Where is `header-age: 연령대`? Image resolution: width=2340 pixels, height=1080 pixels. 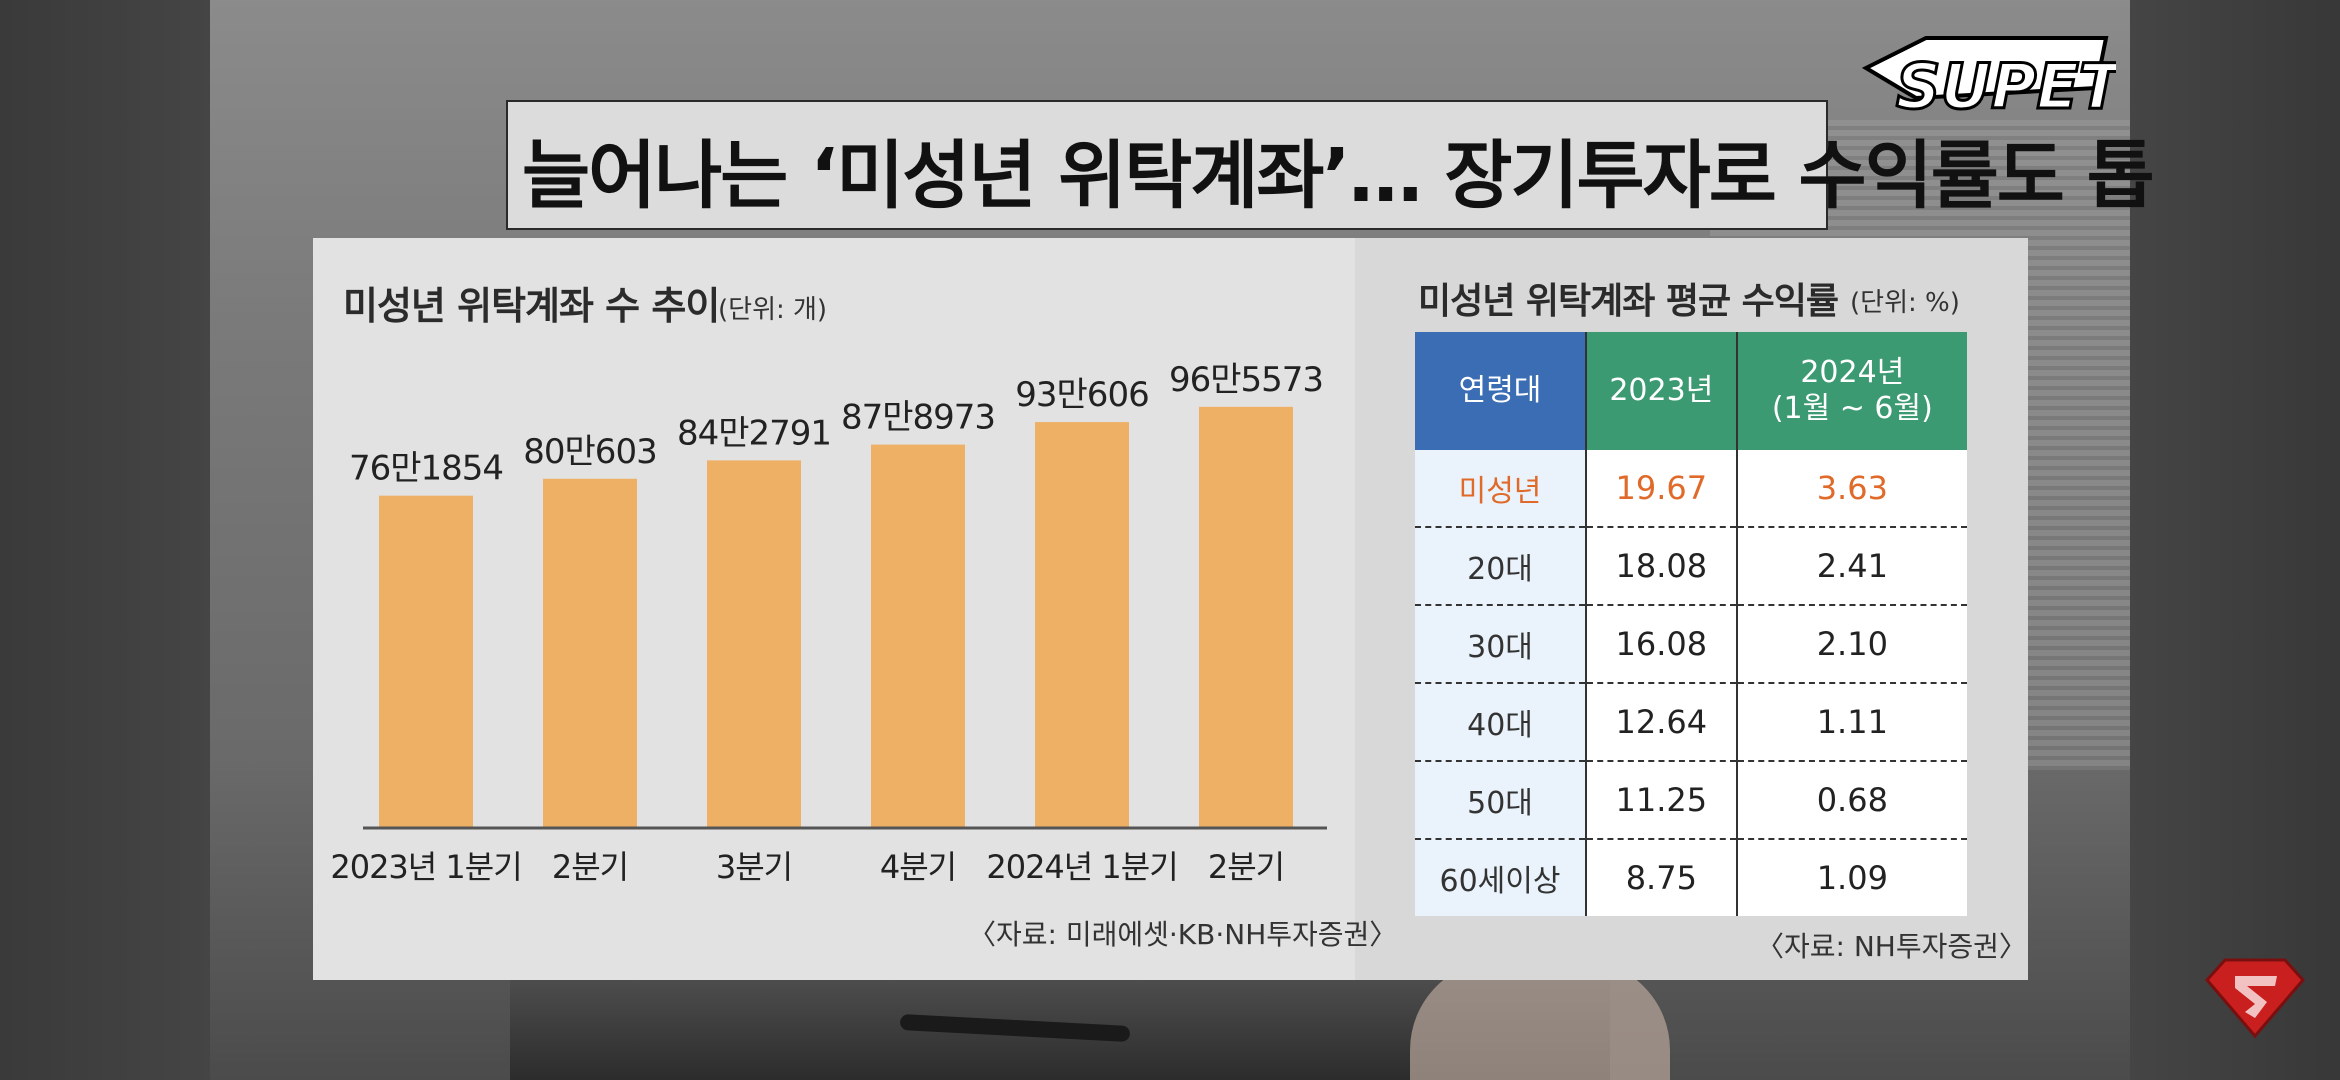 header-age: 연령대 is located at coordinates (1500, 391).